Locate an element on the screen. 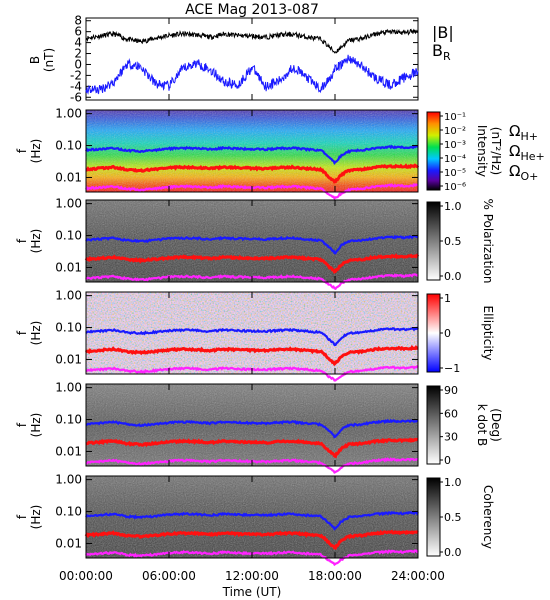 This screenshot has height=600, width=550. field-tick-label: 2 is located at coordinates (78, 54).